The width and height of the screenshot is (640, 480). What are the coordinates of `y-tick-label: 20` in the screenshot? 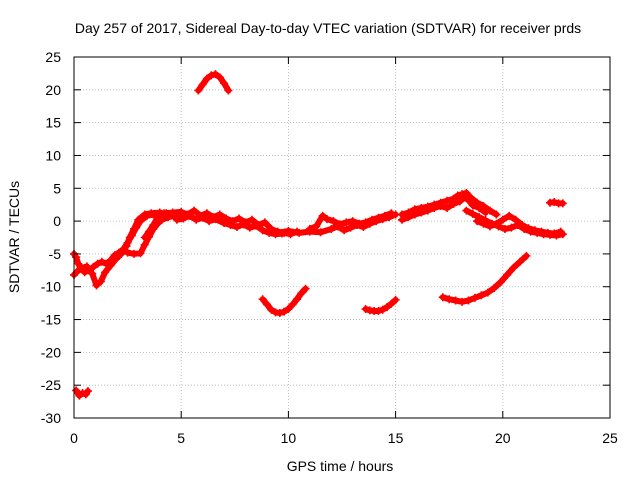 It's located at (53, 90).